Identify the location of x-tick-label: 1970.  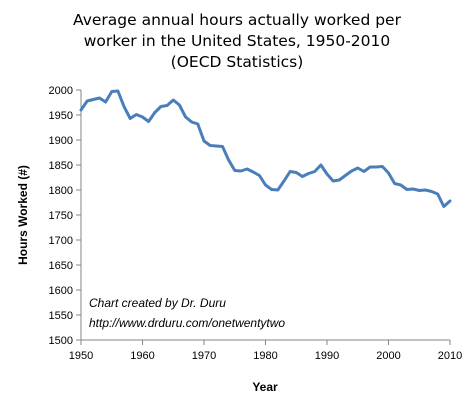
(204, 356).